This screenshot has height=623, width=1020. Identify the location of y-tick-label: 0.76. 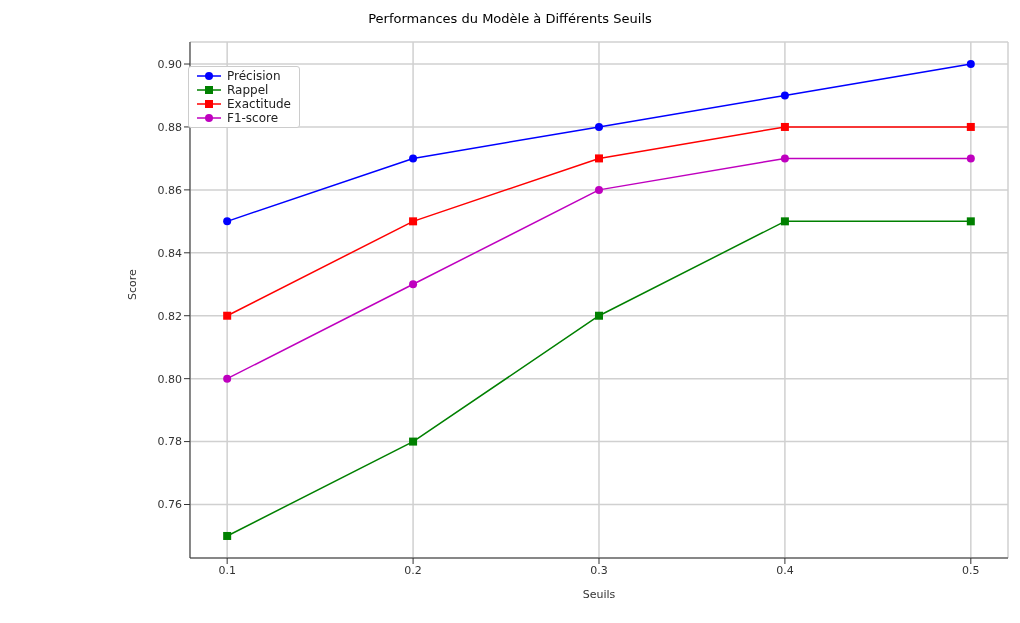
(169, 505).